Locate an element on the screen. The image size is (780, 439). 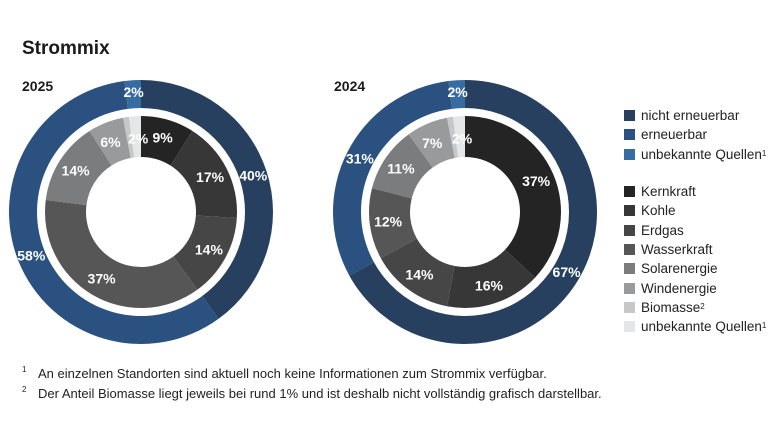
inner-ring-2024-label-kohle: 16% is located at coordinates (489, 286).